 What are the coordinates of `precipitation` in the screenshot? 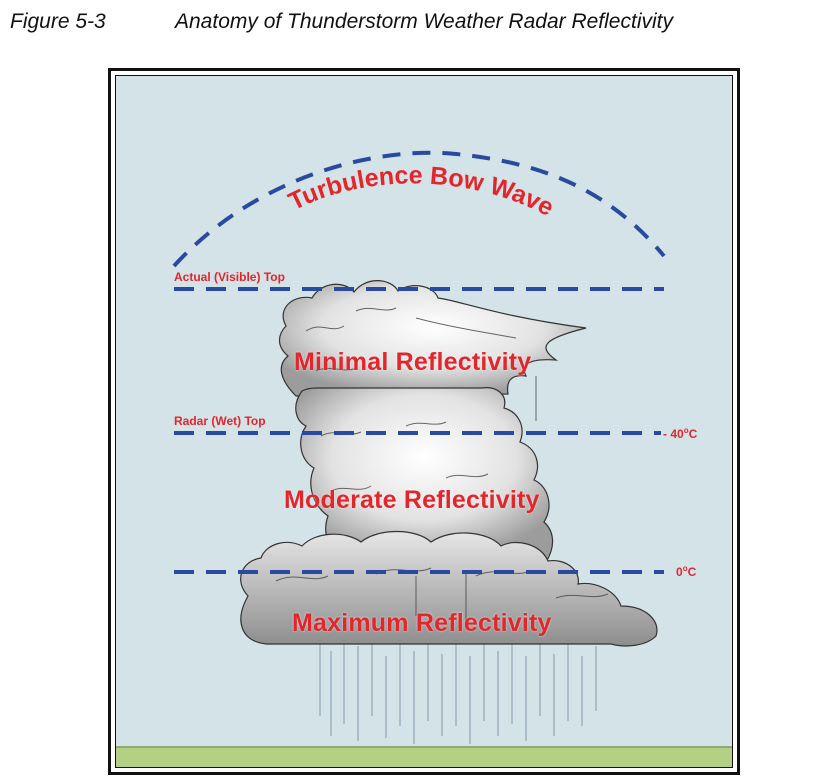 It's located at (458, 690).